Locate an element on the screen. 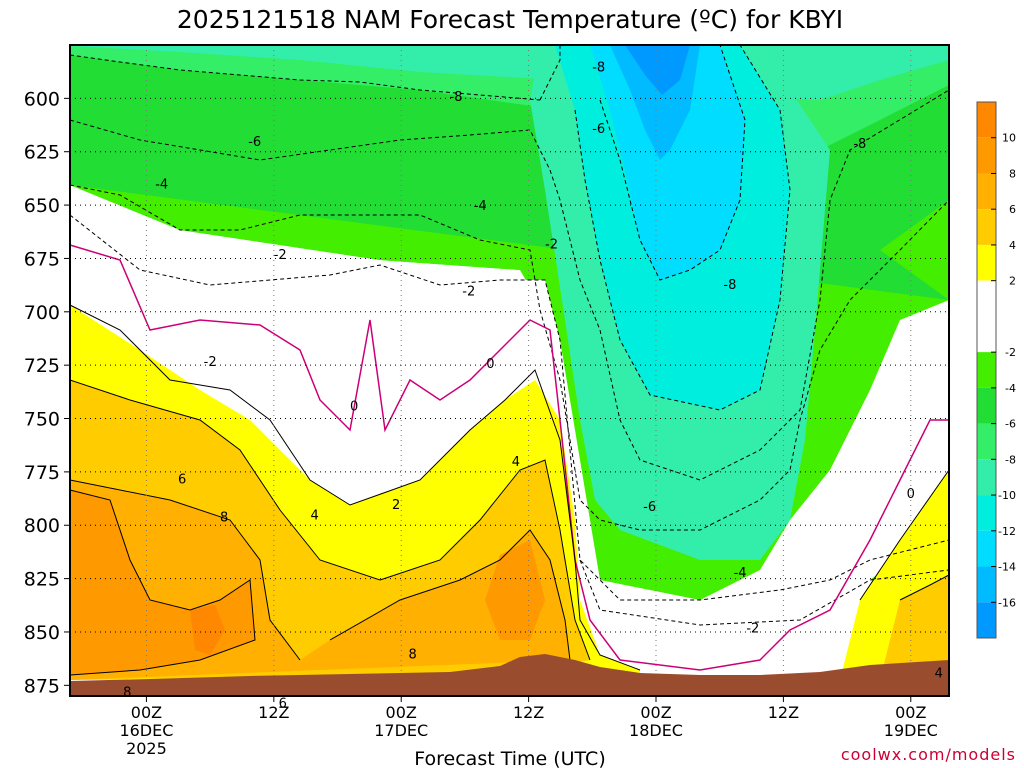  y-tick-label: 825 is located at coordinates (42, 580).